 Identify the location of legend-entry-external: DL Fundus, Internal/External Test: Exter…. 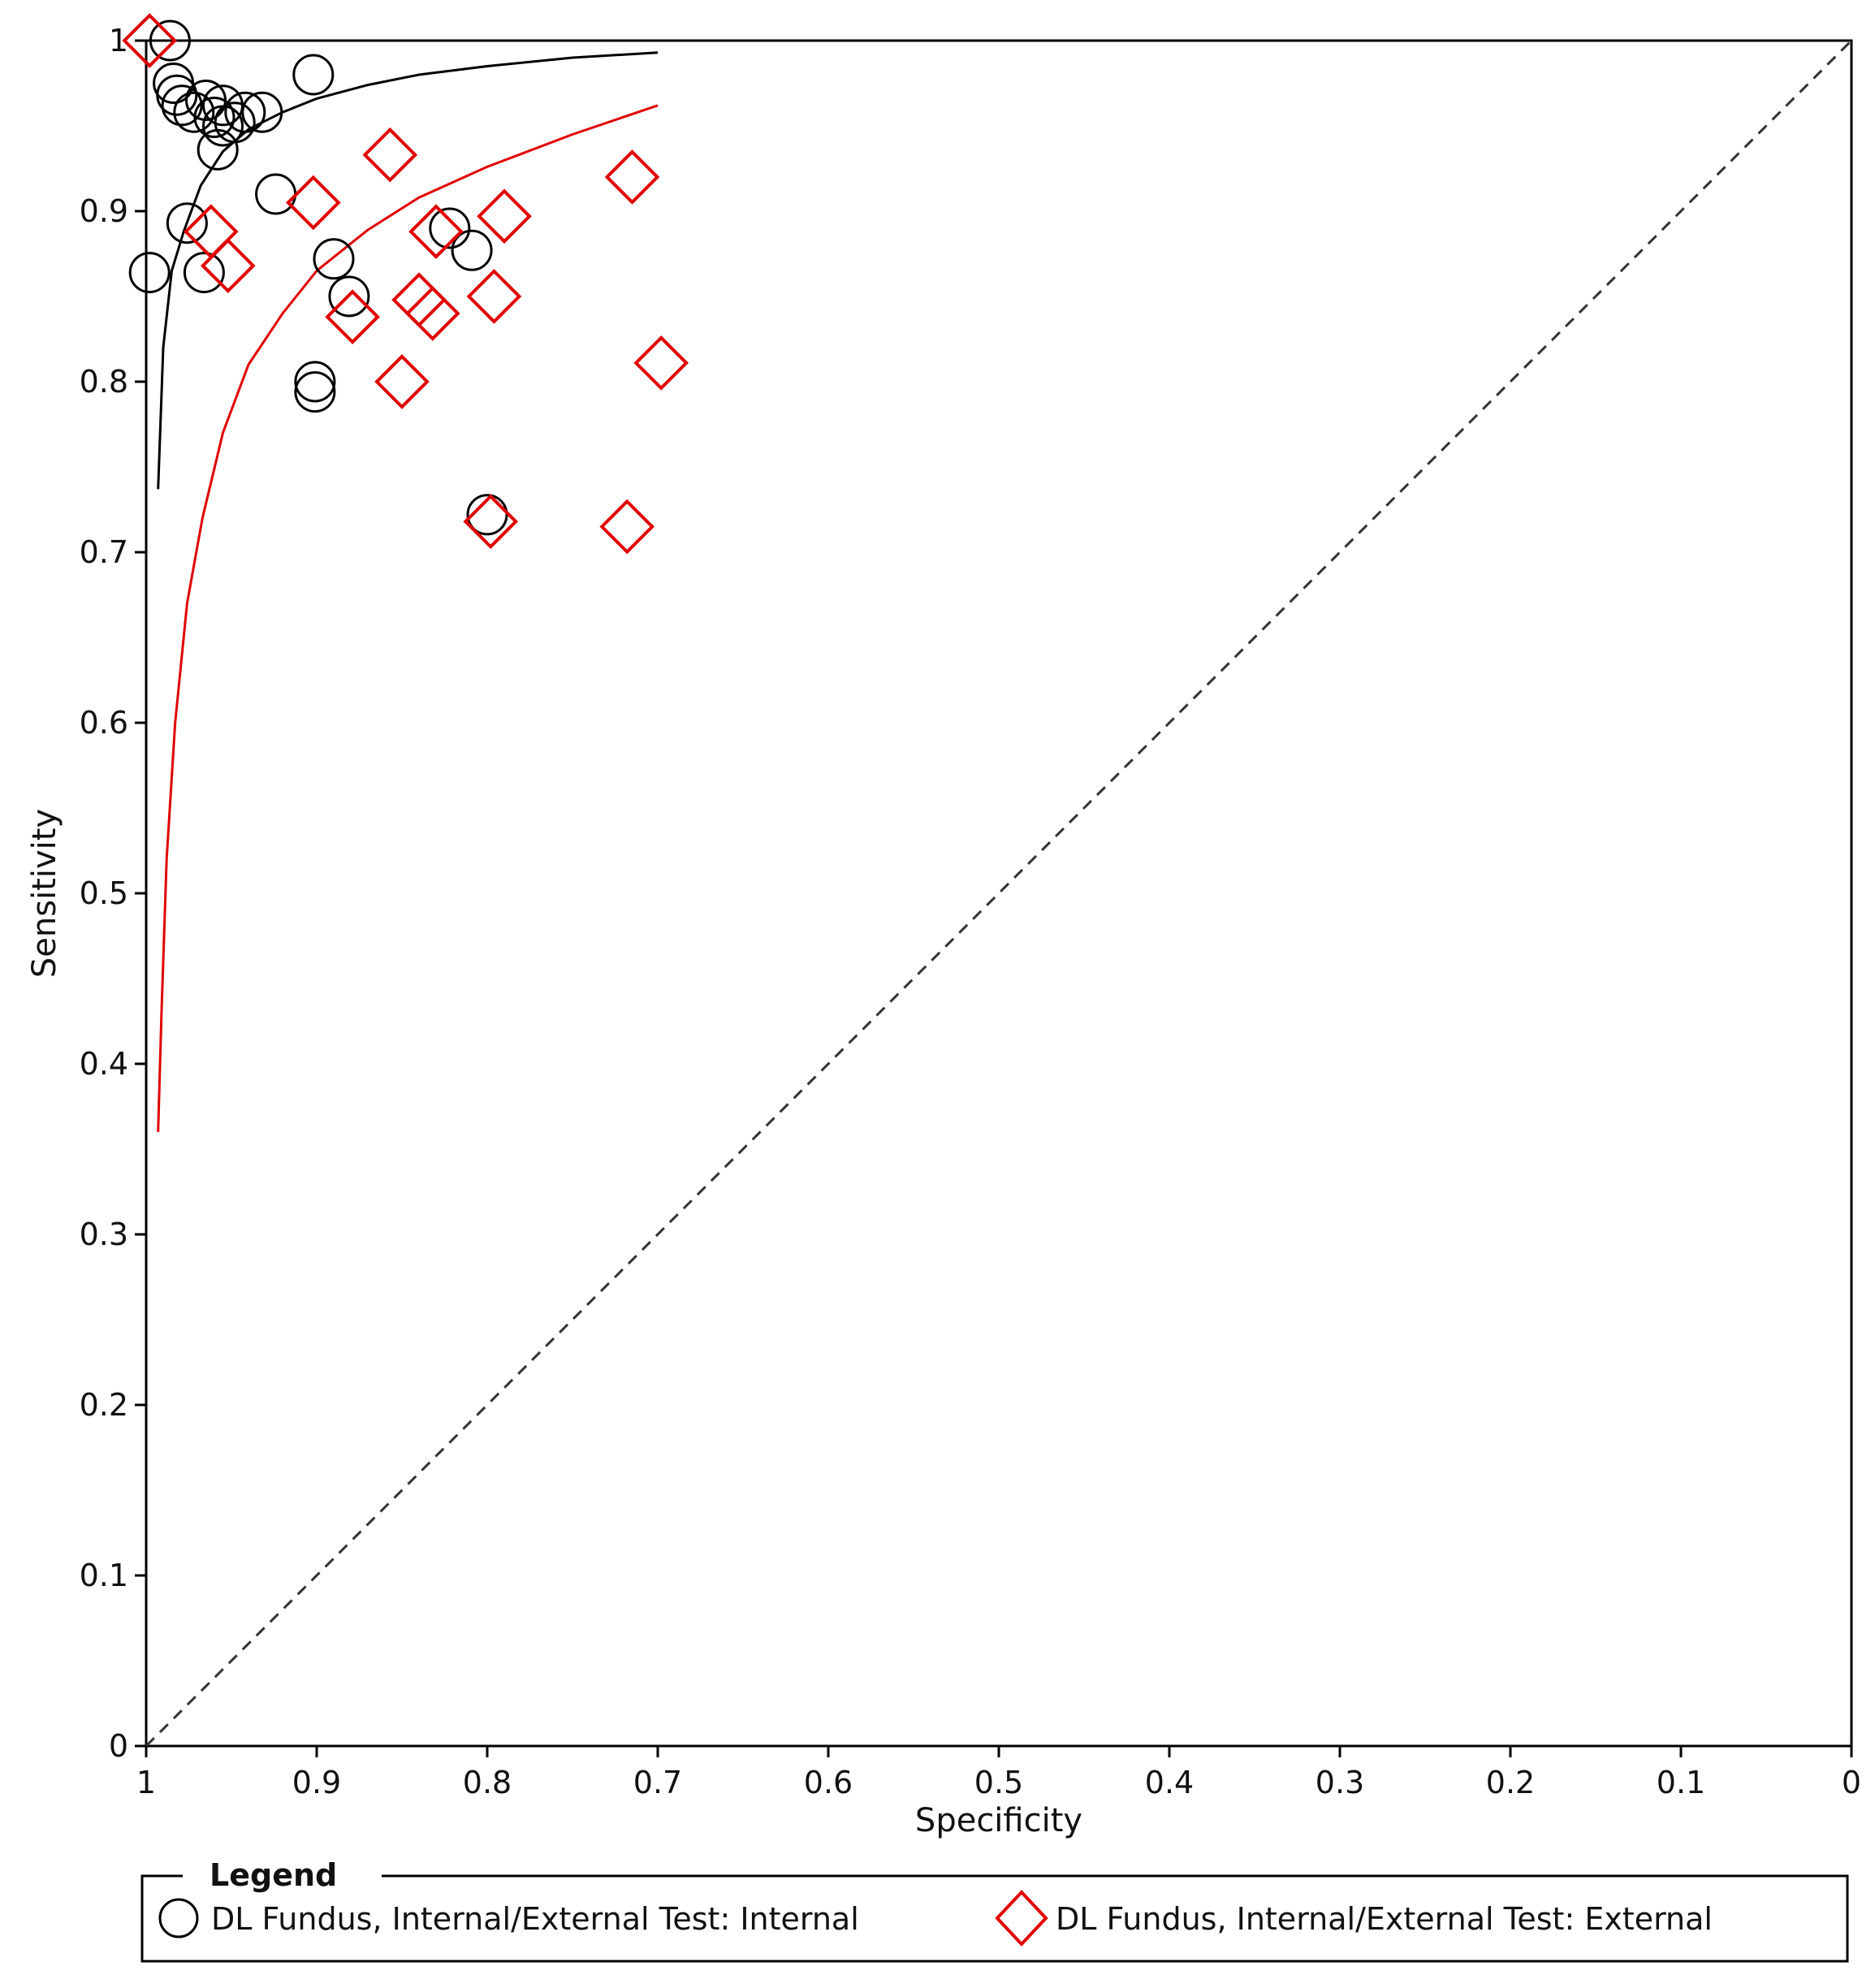
(1384, 1919).